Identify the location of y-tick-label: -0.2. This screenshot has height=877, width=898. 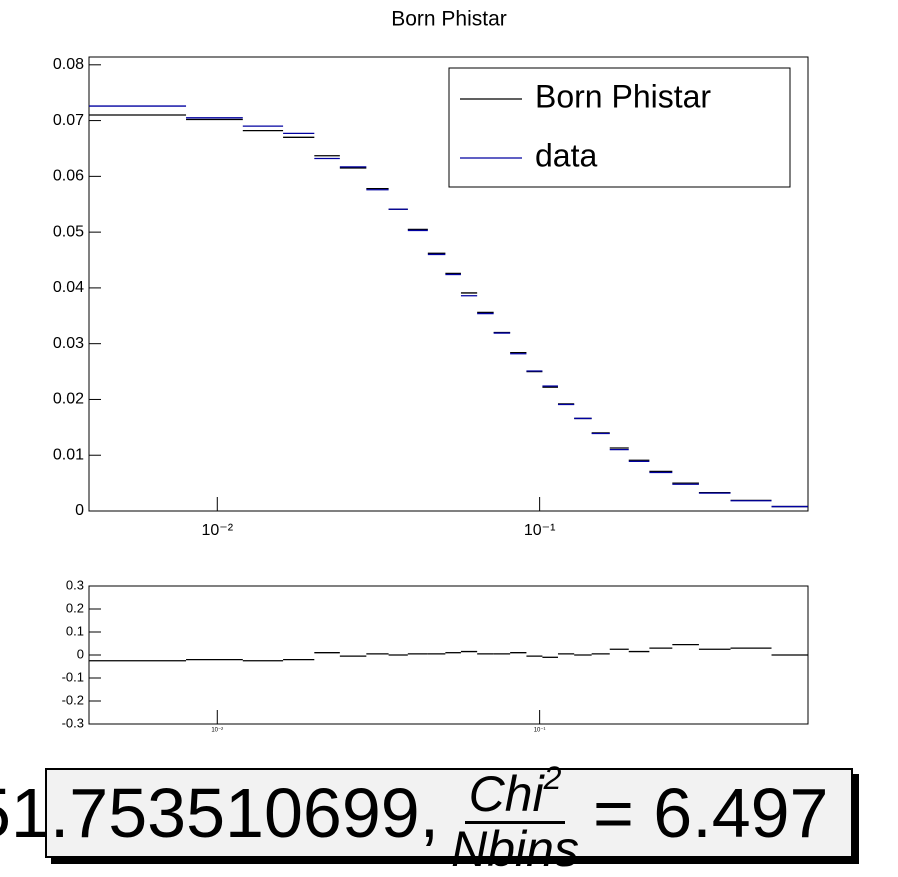
(73, 699).